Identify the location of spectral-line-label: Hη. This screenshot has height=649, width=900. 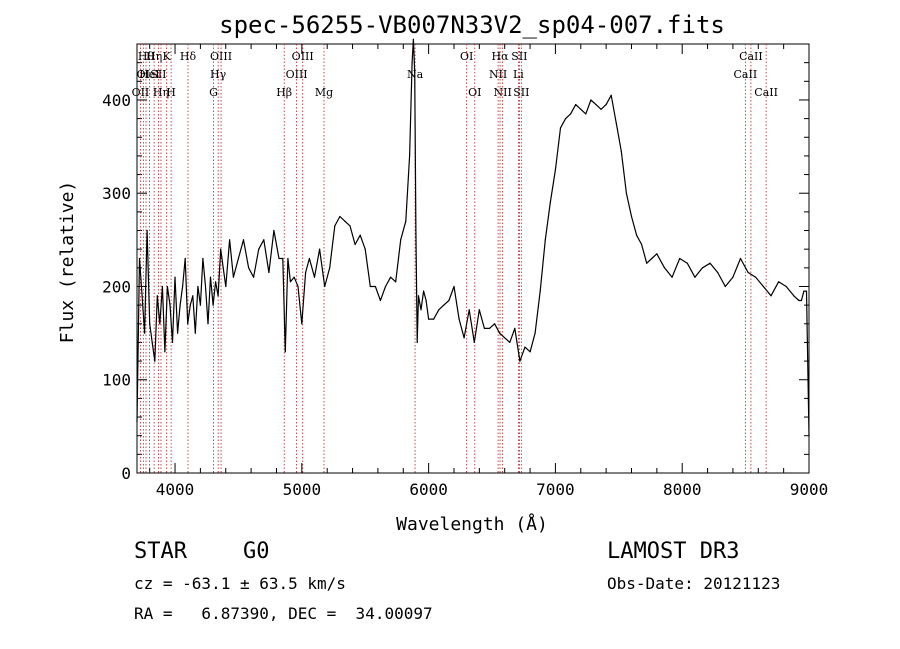
(161, 92).